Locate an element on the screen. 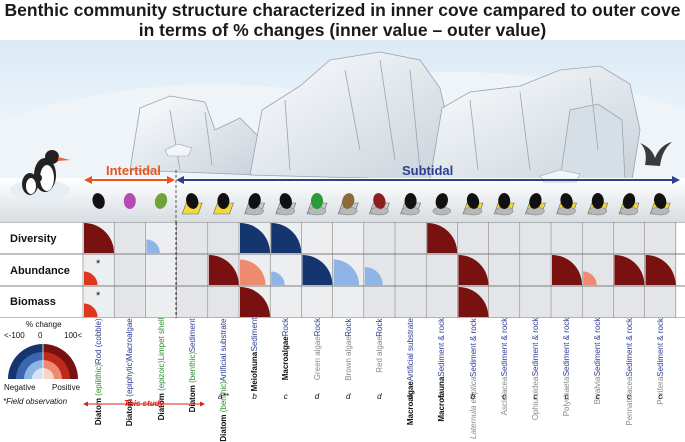 This screenshot has height=442, width=685. substrate-label: Macroalgae is located at coordinates (130, 339).